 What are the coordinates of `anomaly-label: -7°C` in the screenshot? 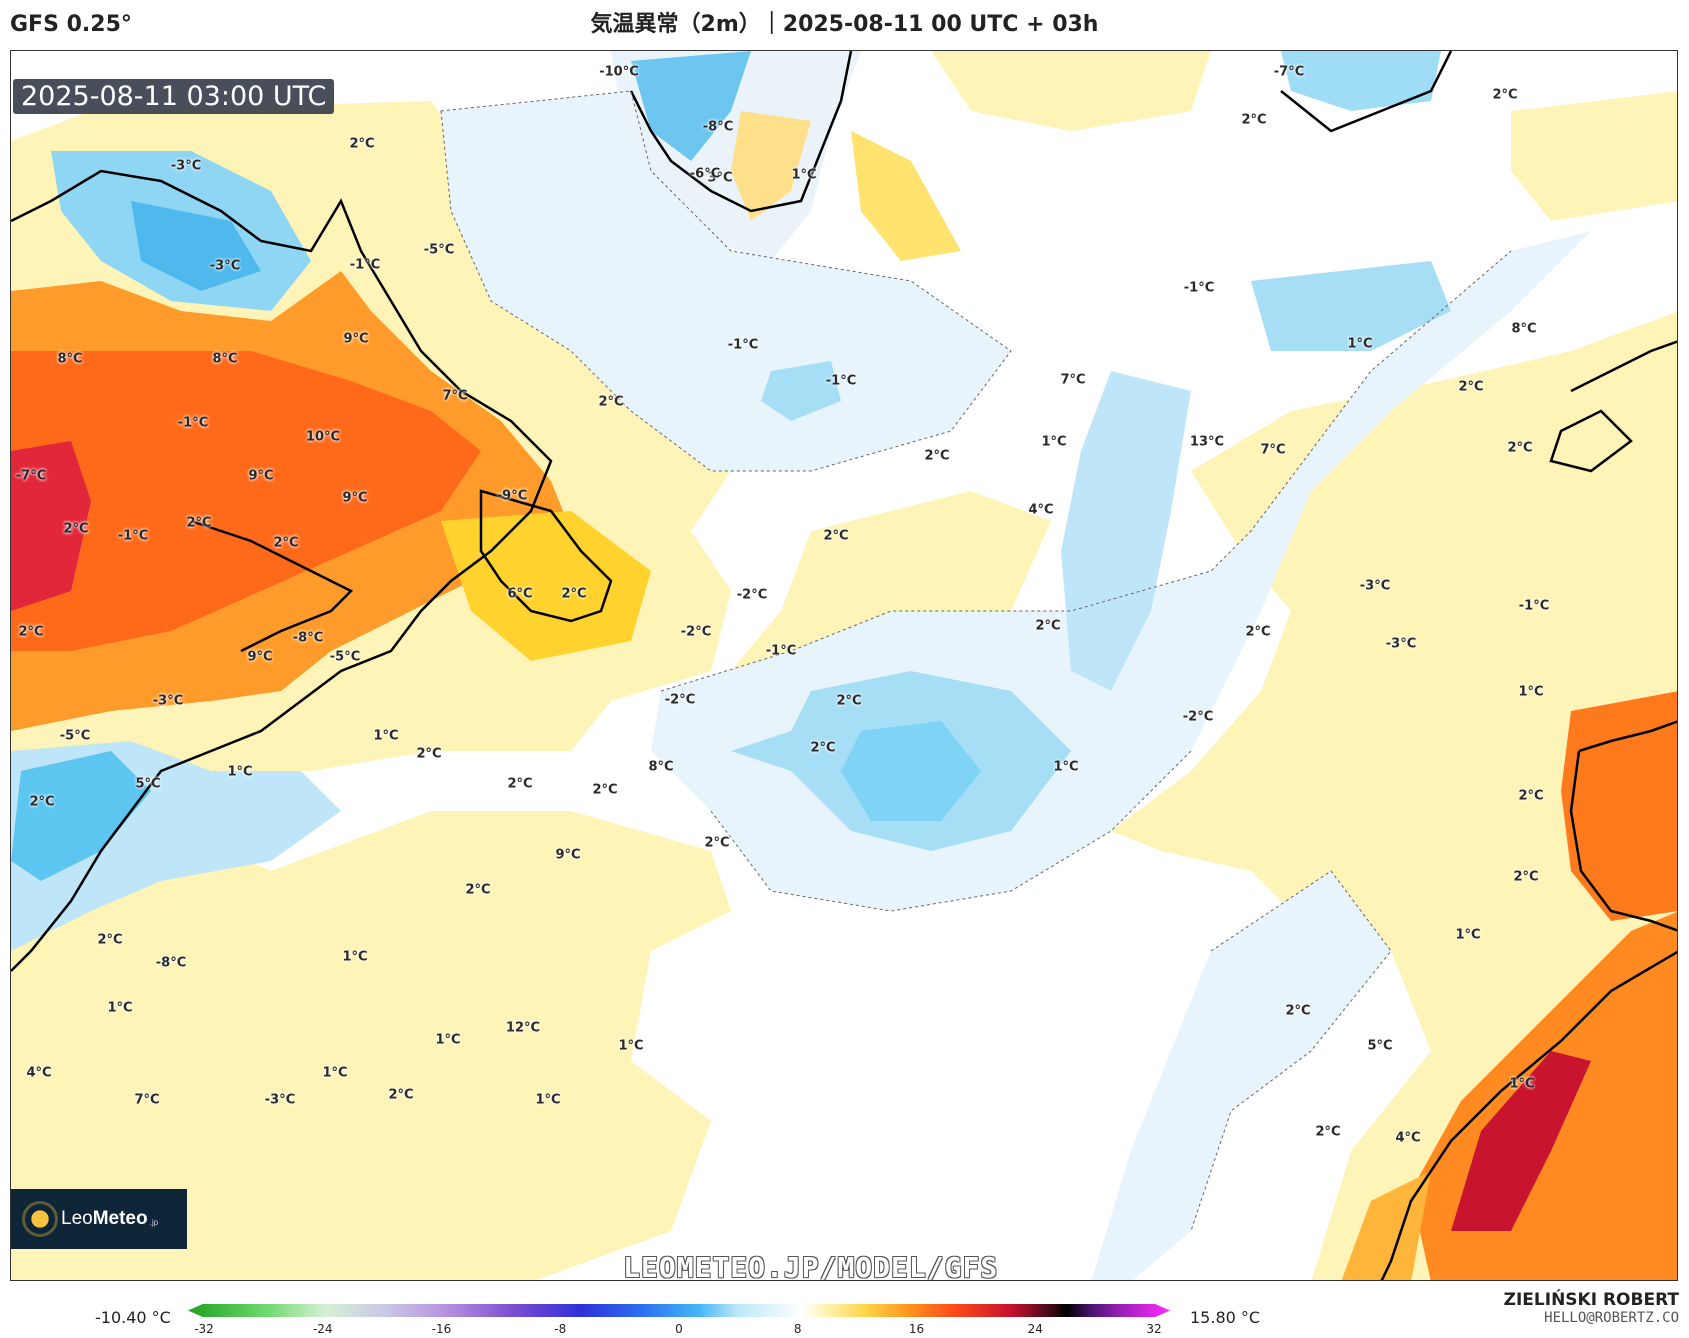 It's located at (1289, 72).